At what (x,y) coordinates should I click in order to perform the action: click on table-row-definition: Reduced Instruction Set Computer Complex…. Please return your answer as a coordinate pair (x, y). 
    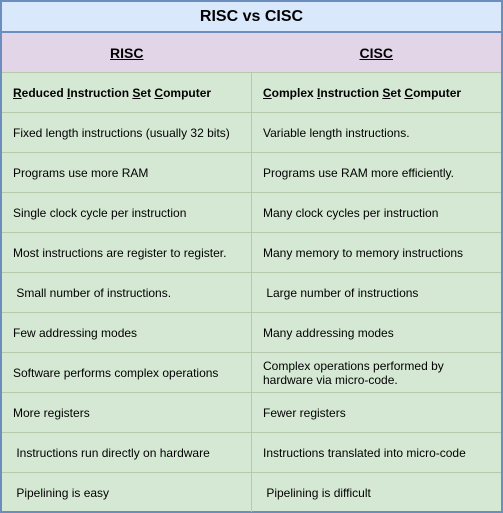
    Looking at the image, I should click on (251, 93).